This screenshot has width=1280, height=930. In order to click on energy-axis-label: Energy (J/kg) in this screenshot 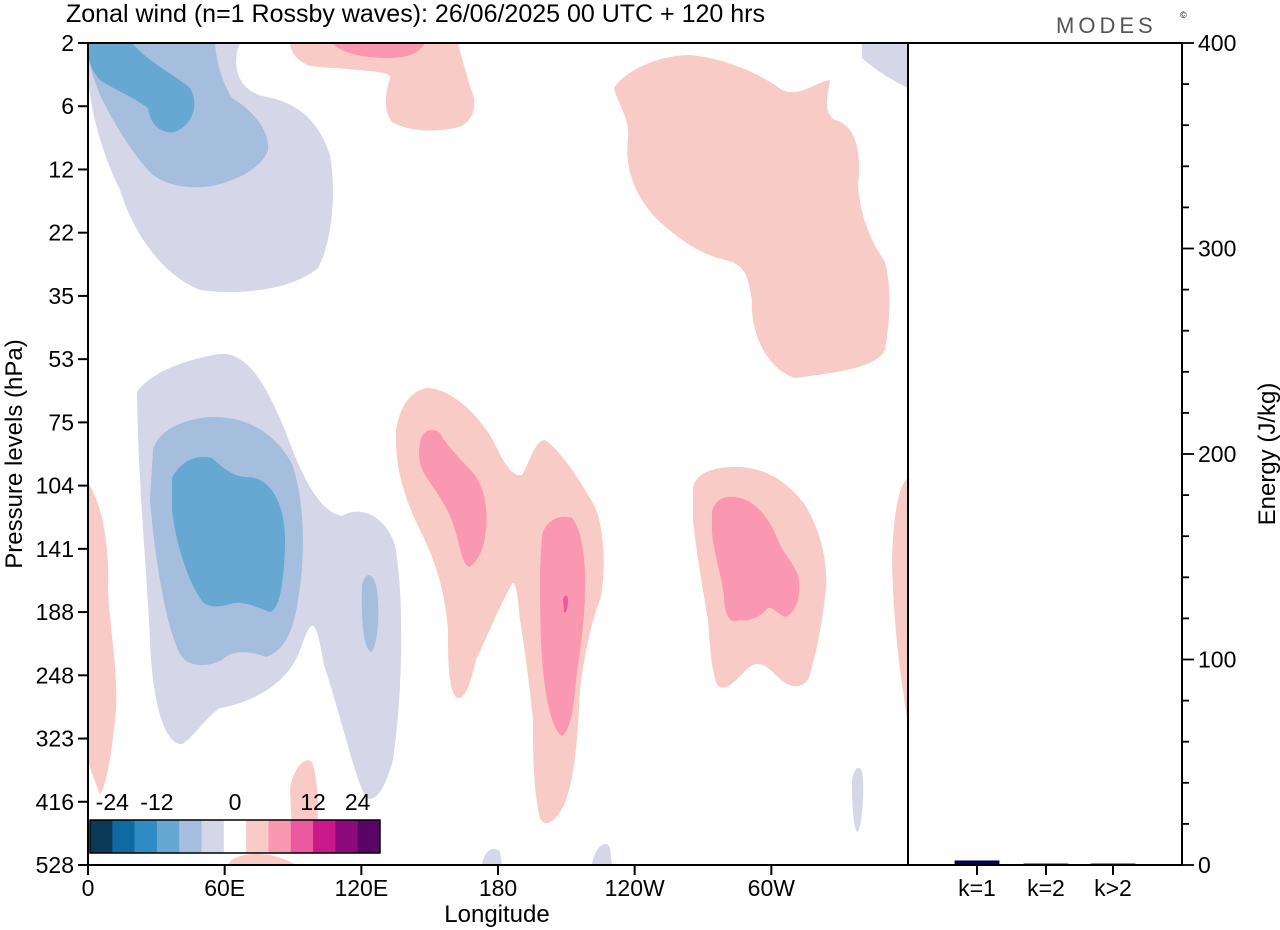, I will do `click(1267, 454)`.